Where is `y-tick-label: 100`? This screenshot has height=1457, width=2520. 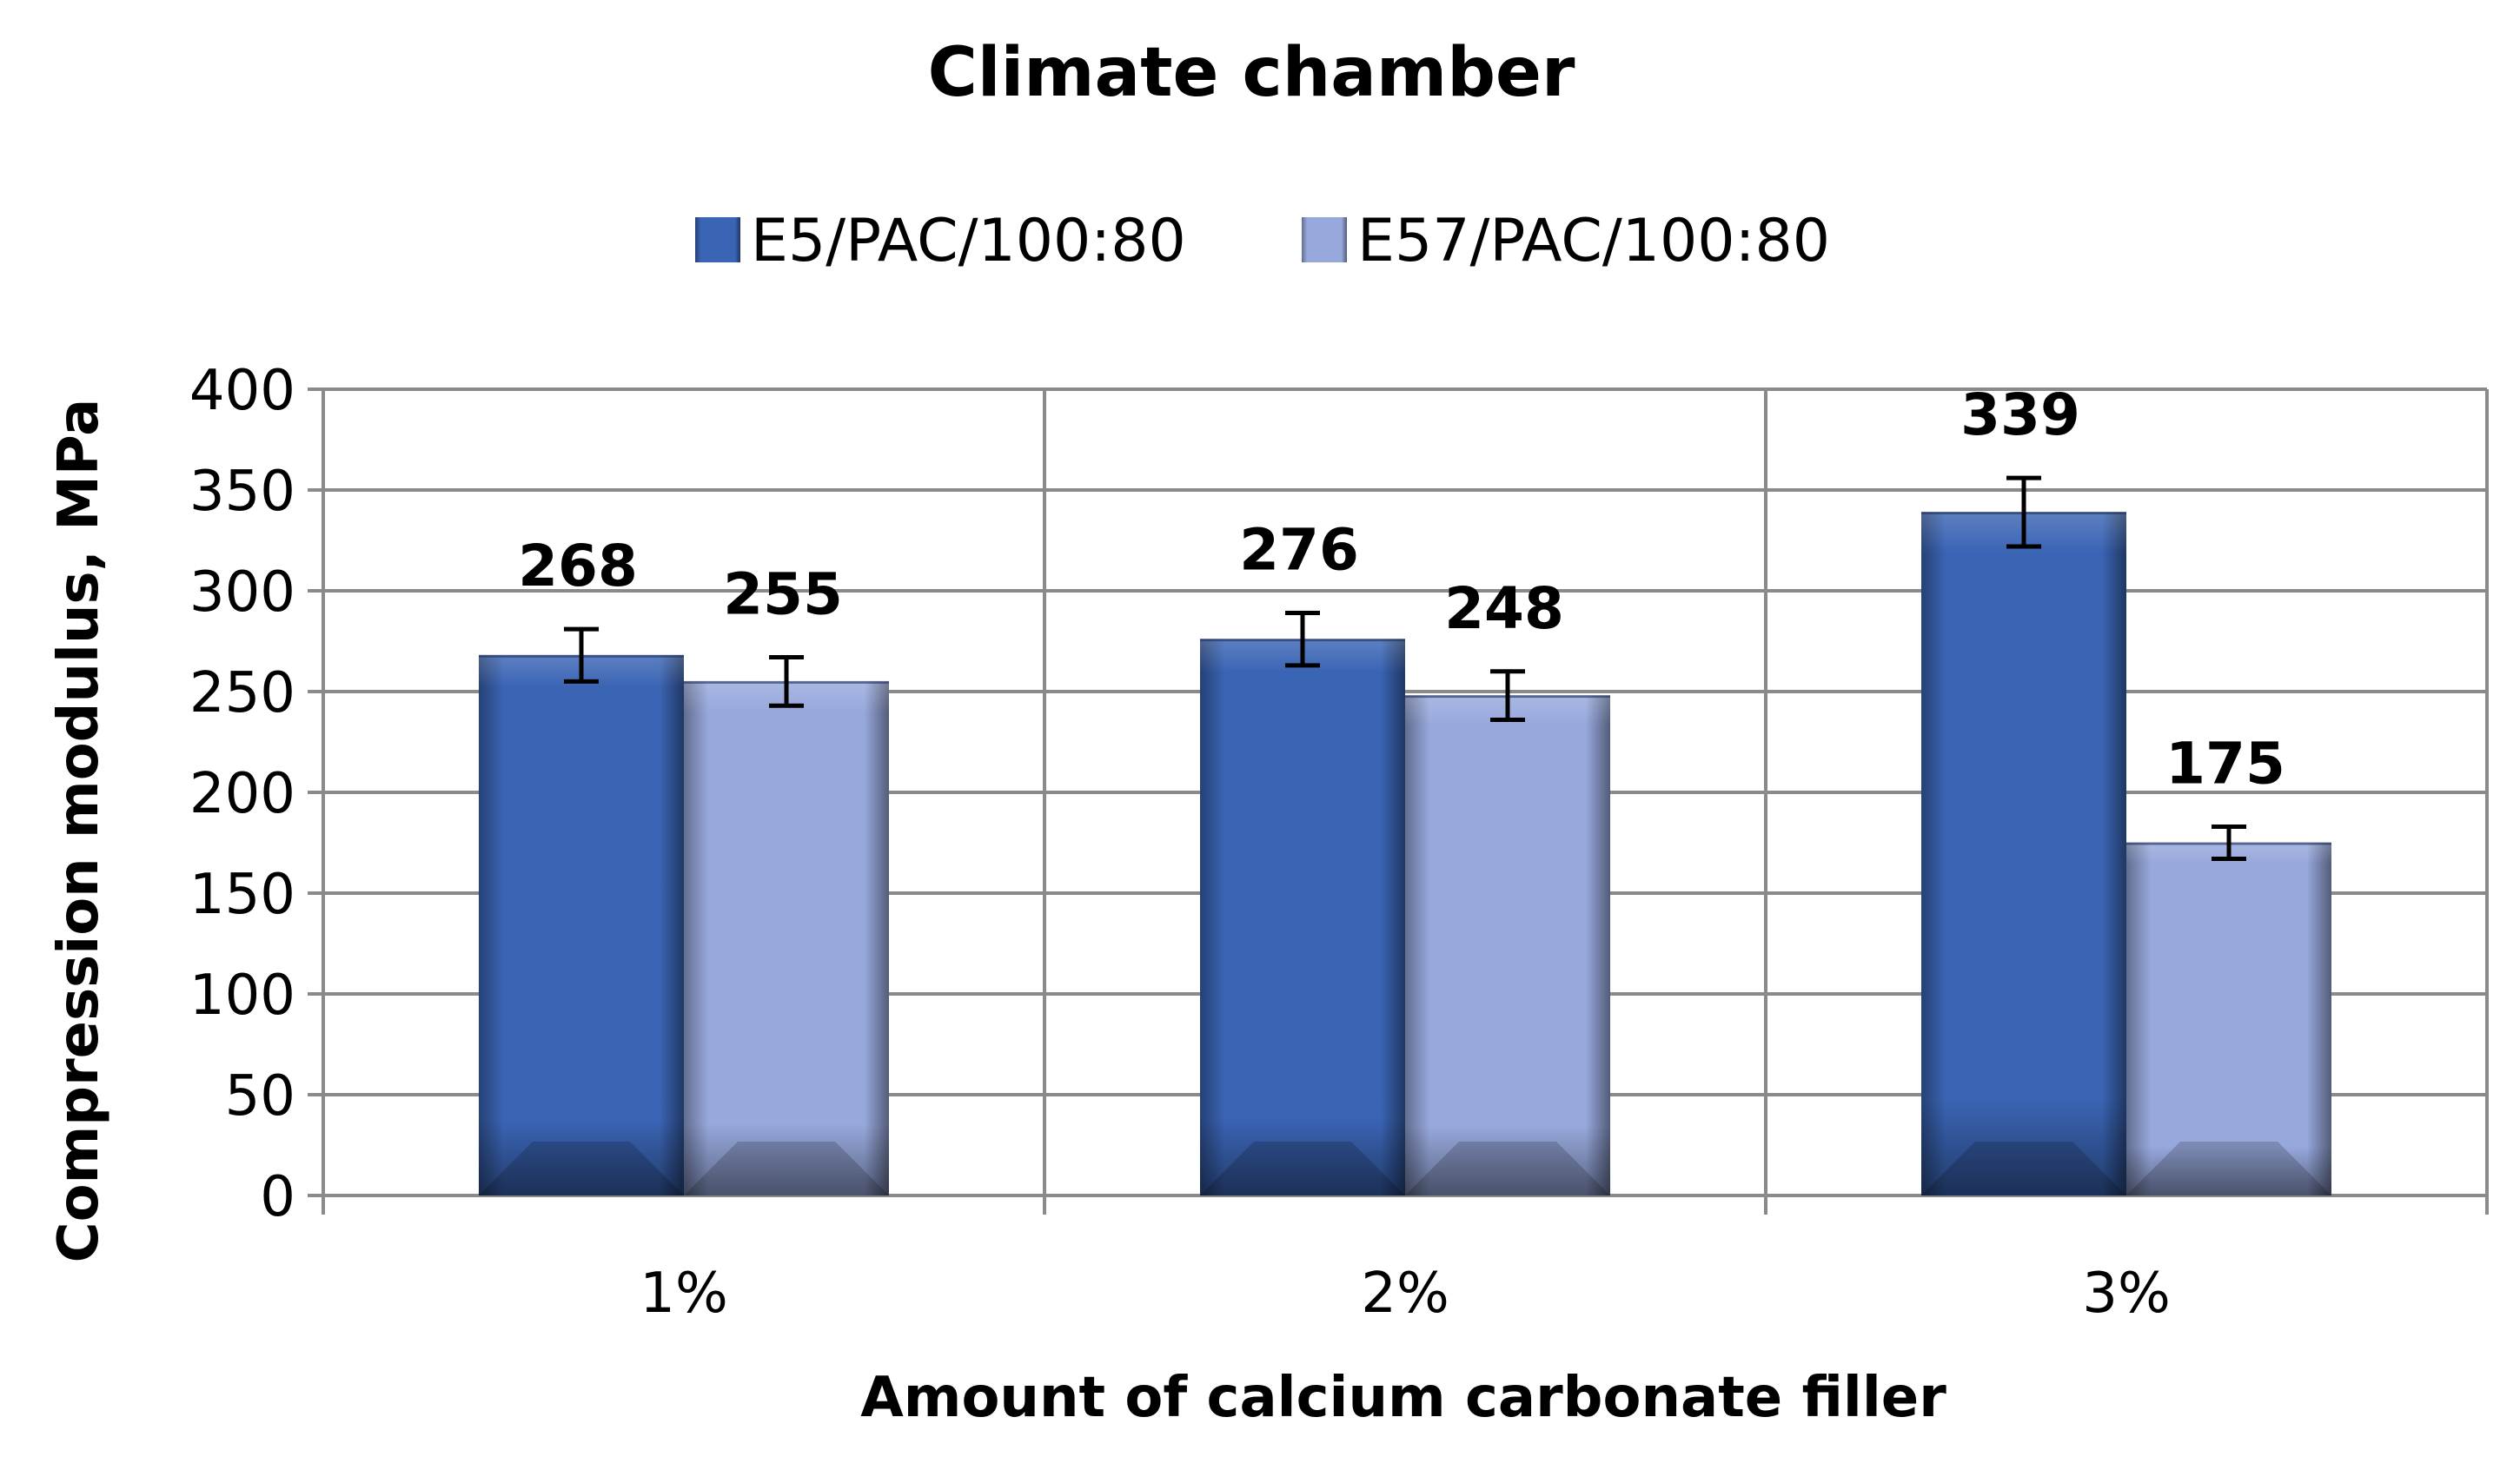 y-tick-label: 100 is located at coordinates (242, 996).